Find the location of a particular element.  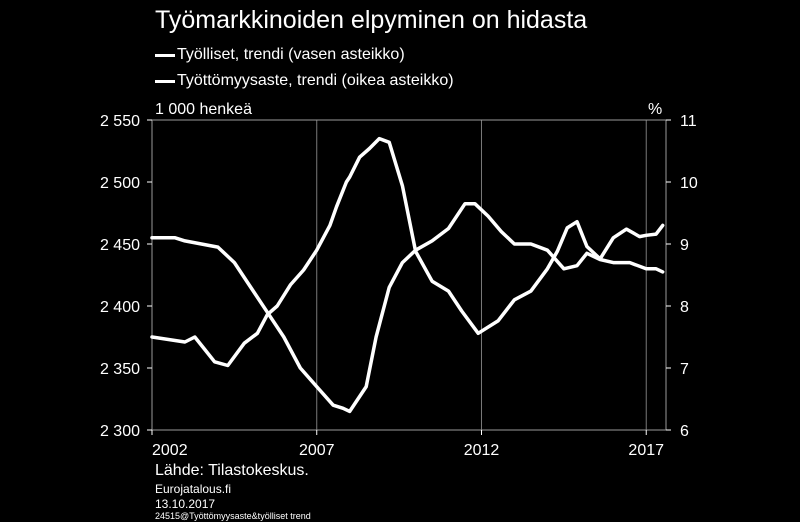

legend-swatch-unemployment is located at coordinates (165, 81).